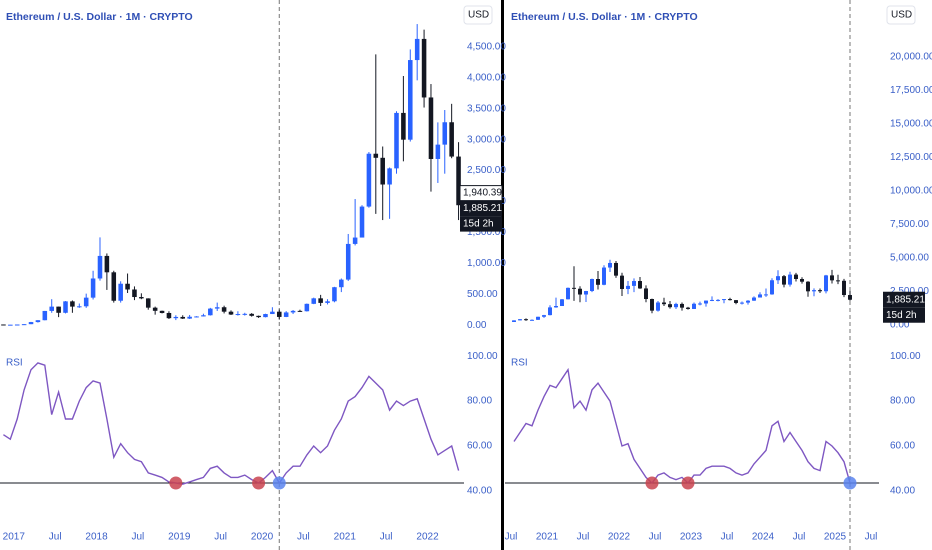 The width and height of the screenshot is (932, 550). What do you see at coordinates (478, 15) in the screenshot?
I see `currency-box` at bounding box center [478, 15].